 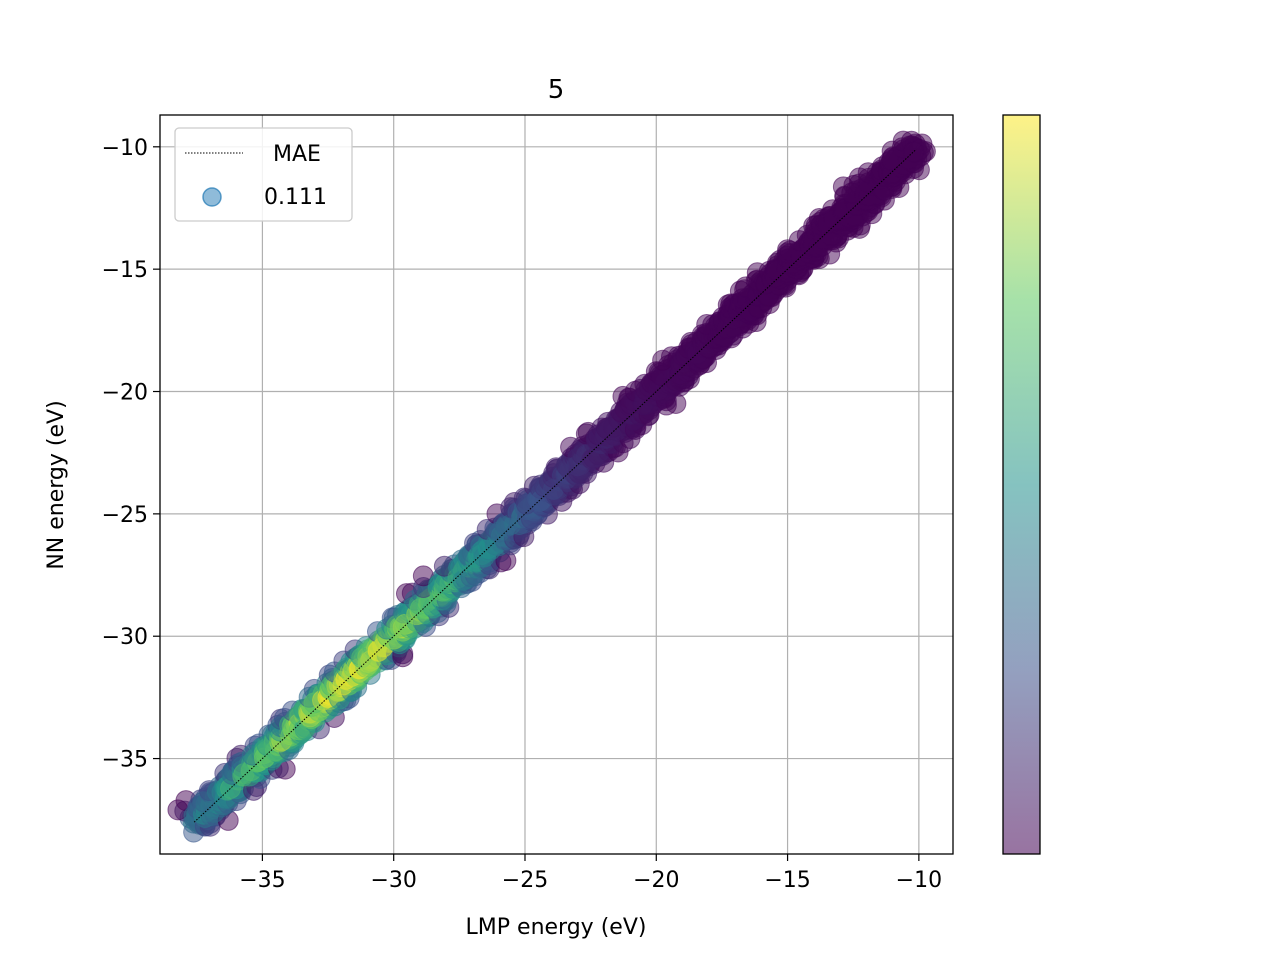 I want to click on y-tick-label: −15, so click(x=125, y=270).